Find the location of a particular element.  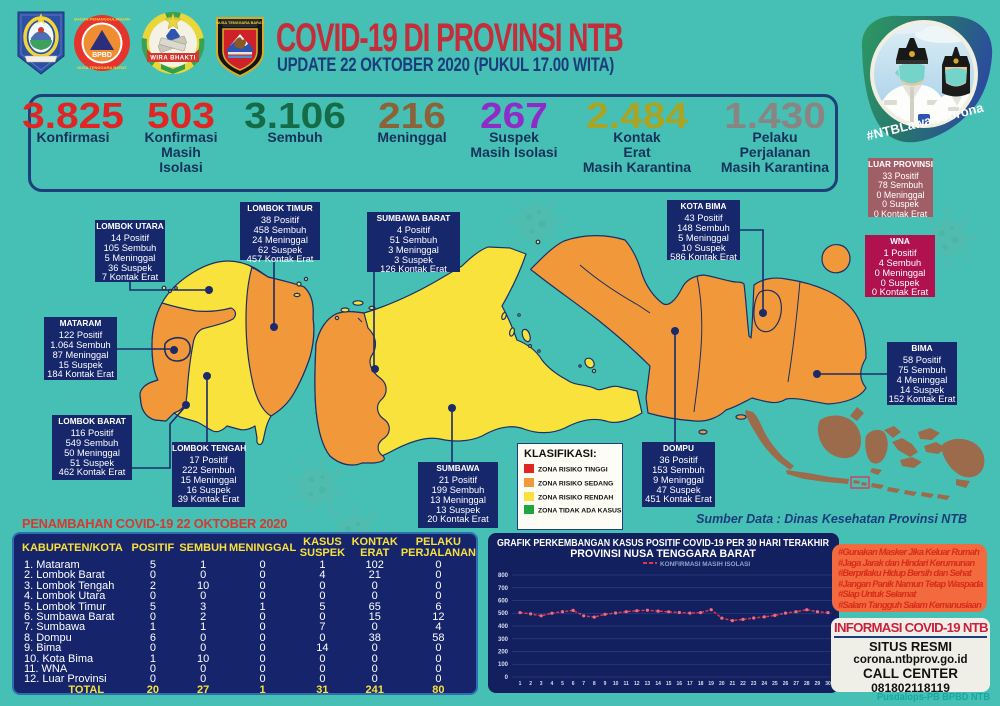

svg-text: PROVINSI NUSA TENGGARA BARAT is located at coordinates (663, 554).